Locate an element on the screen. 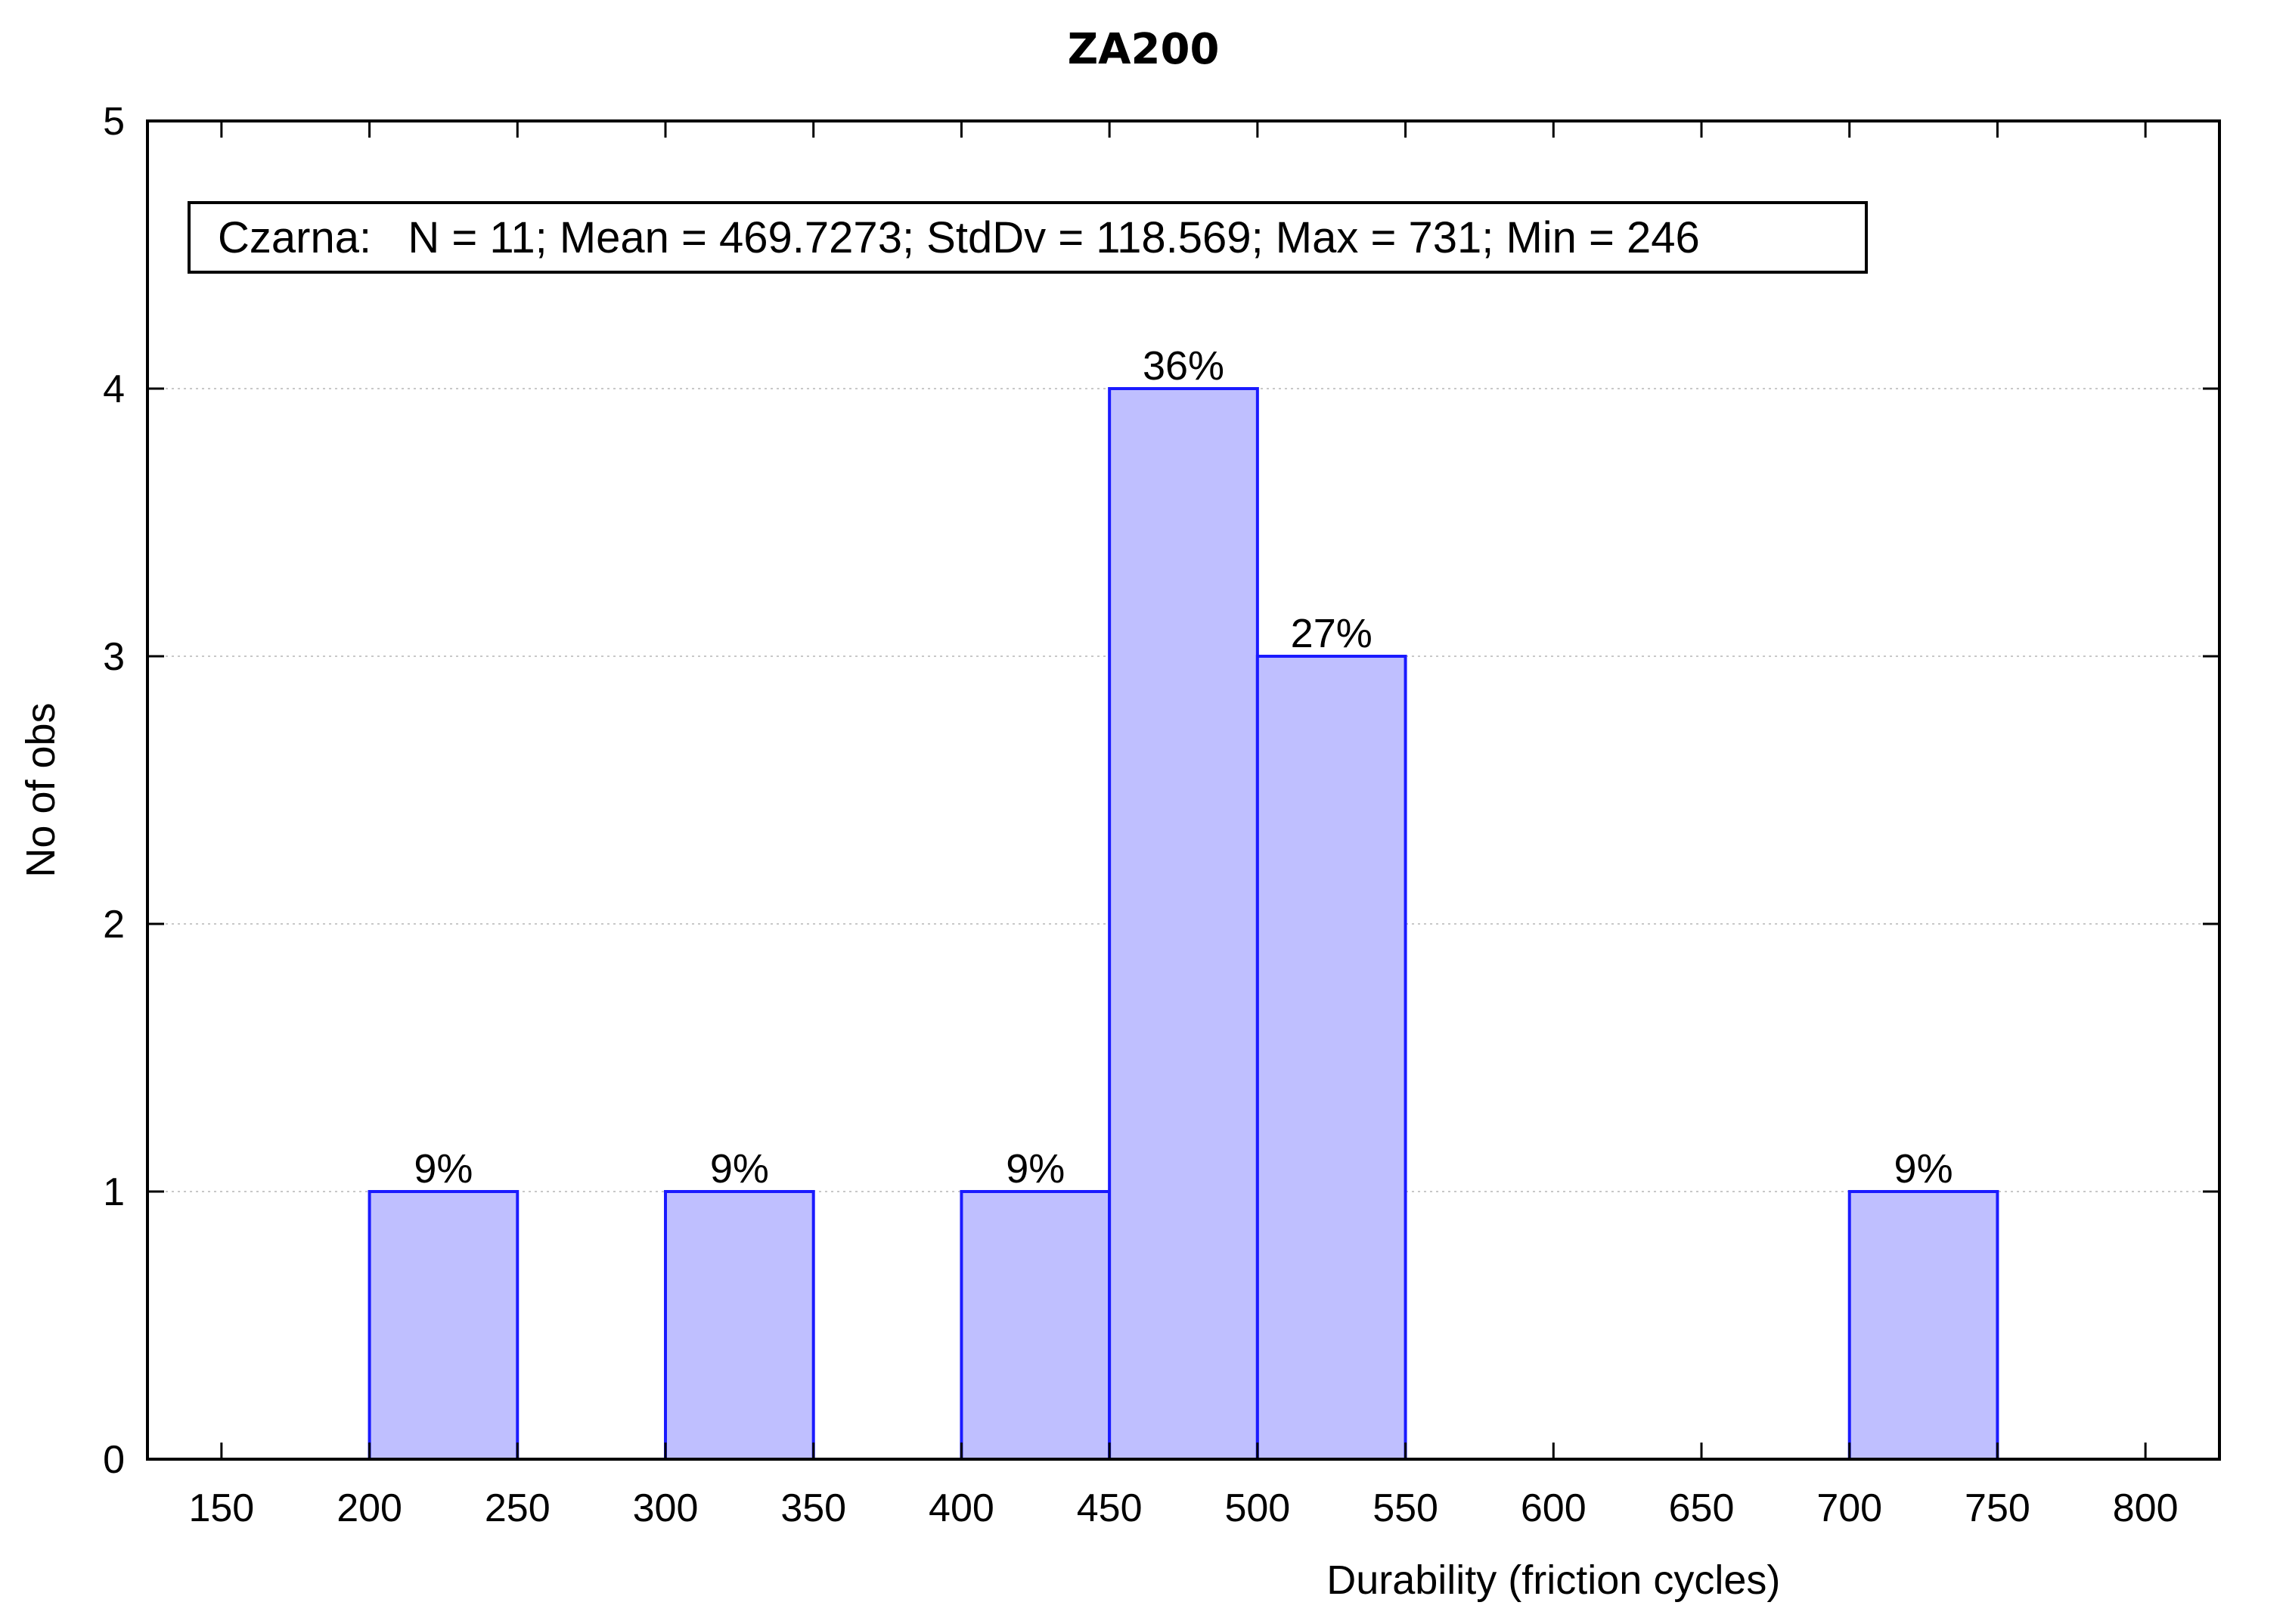  x-tick-label: 800 is located at coordinates (2146, 1508).